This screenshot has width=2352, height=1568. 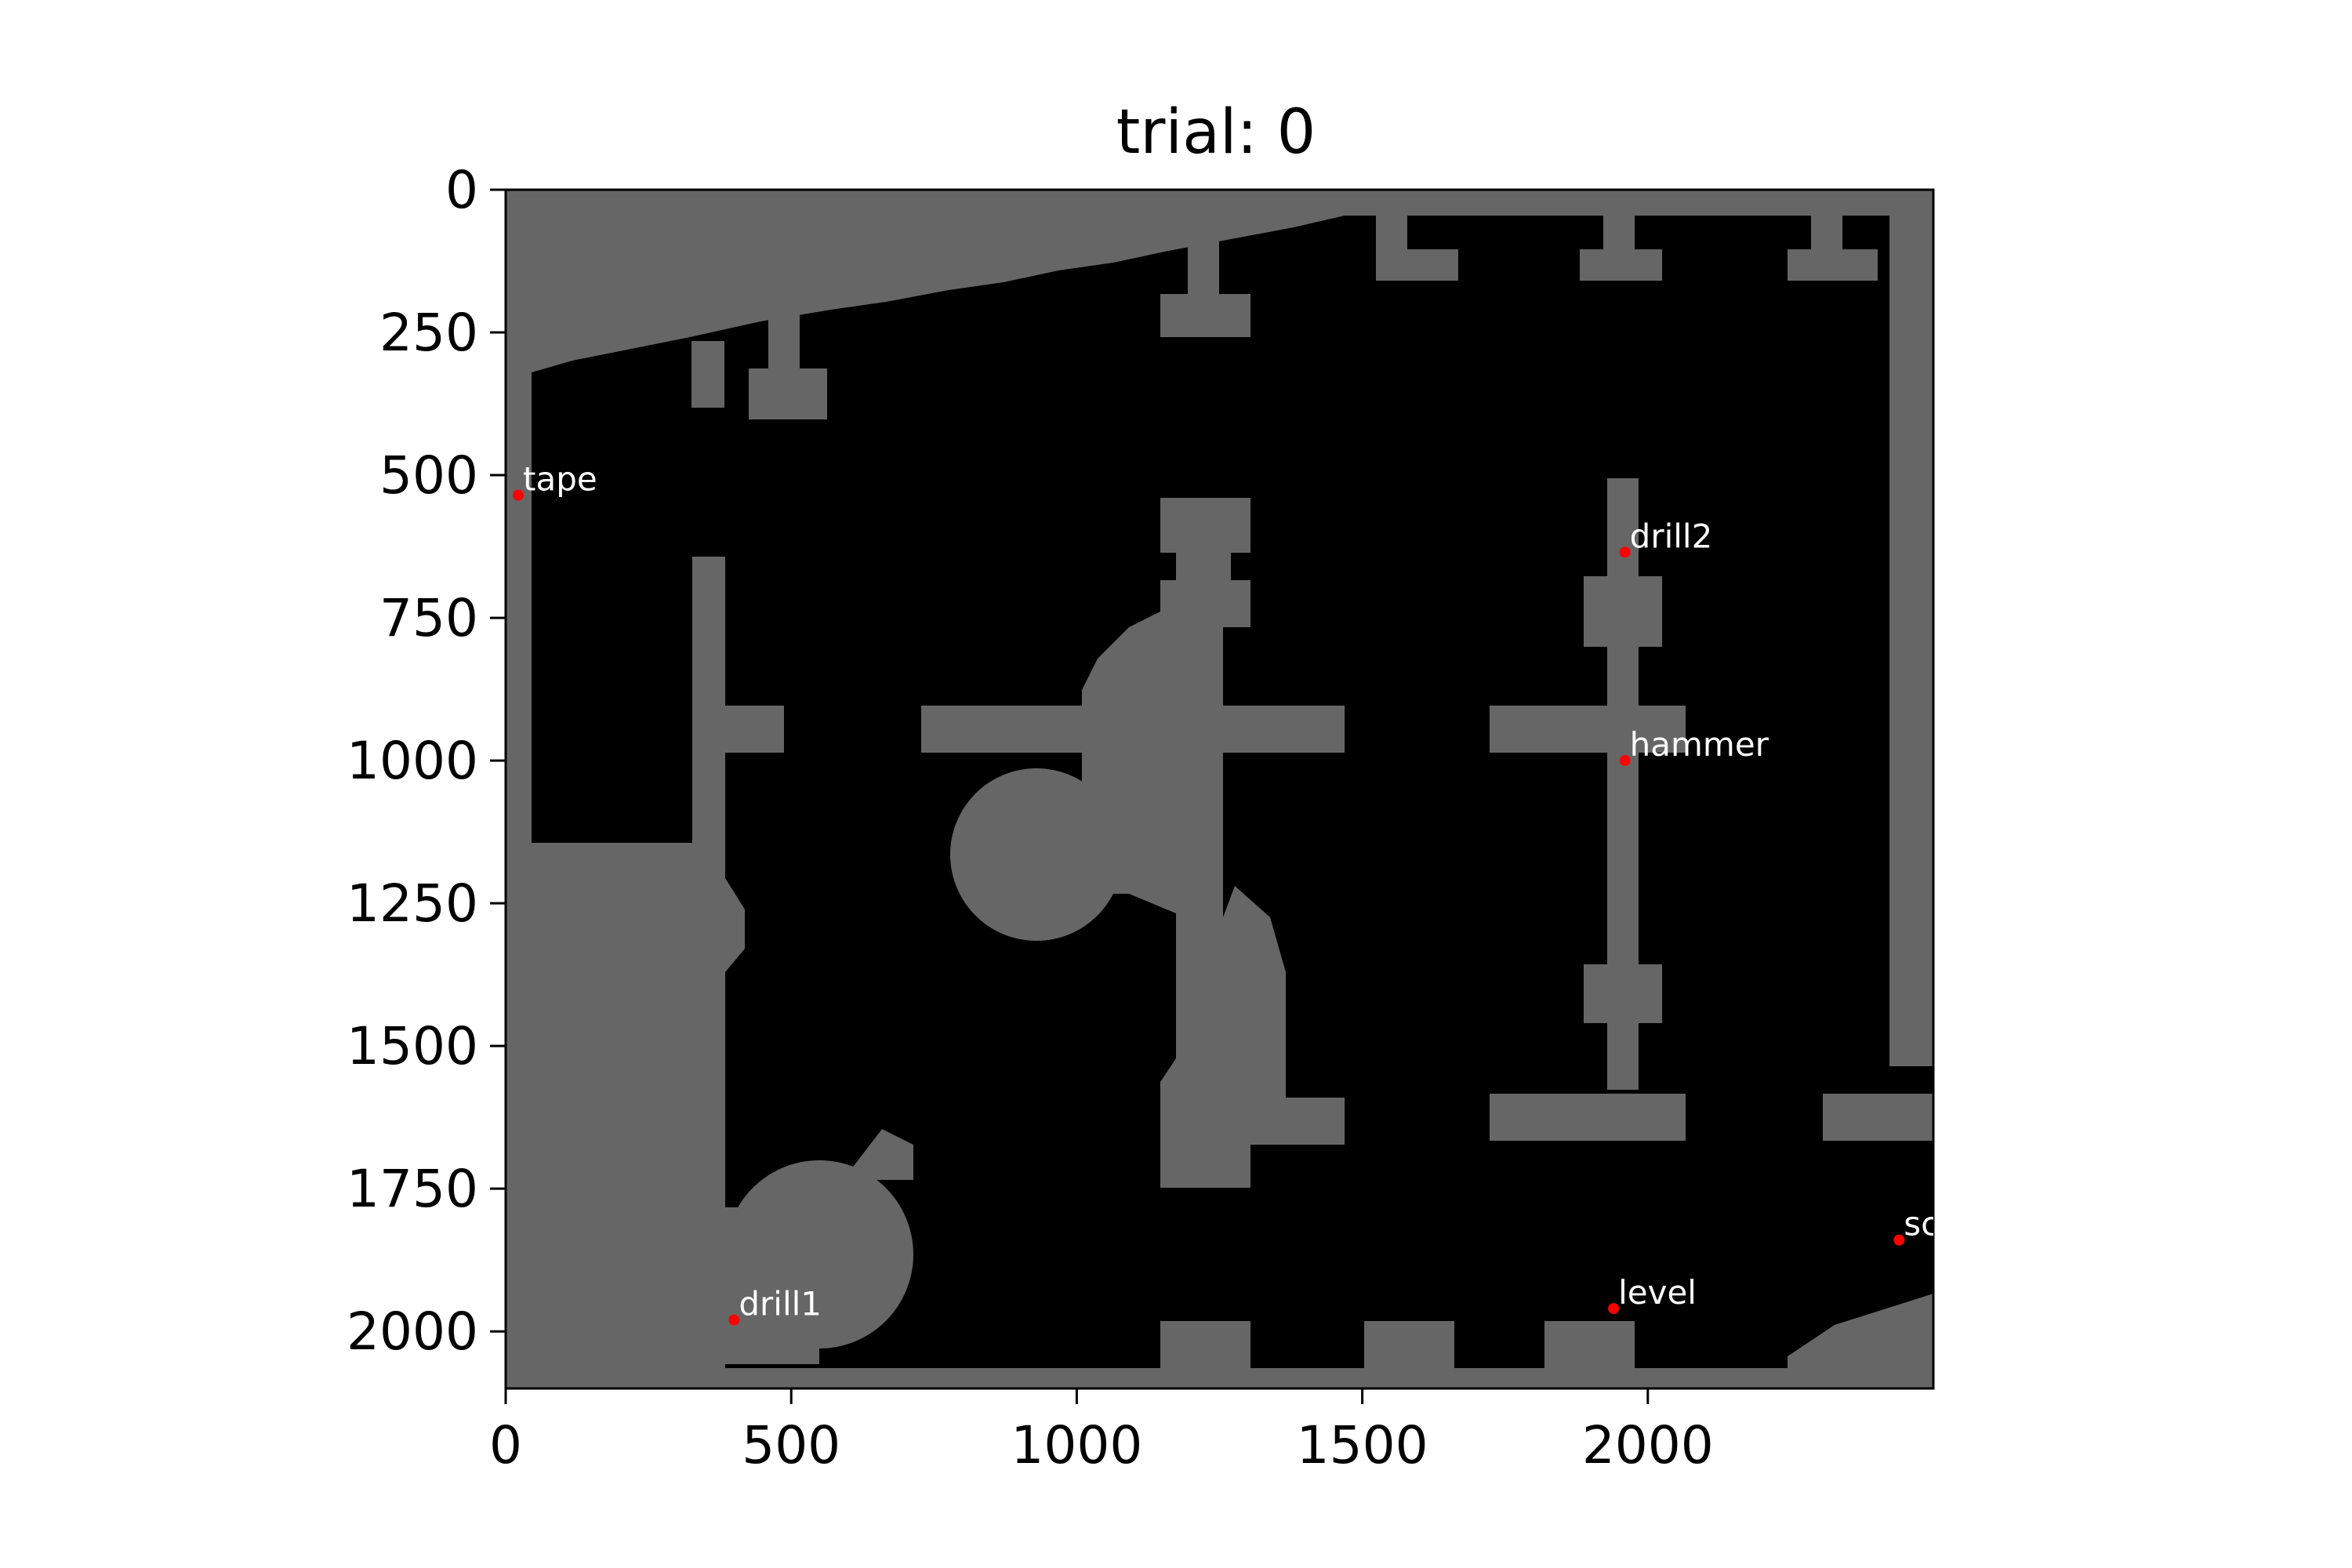 I want to click on x-tick-label: 1500, so click(x=1362, y=1445).